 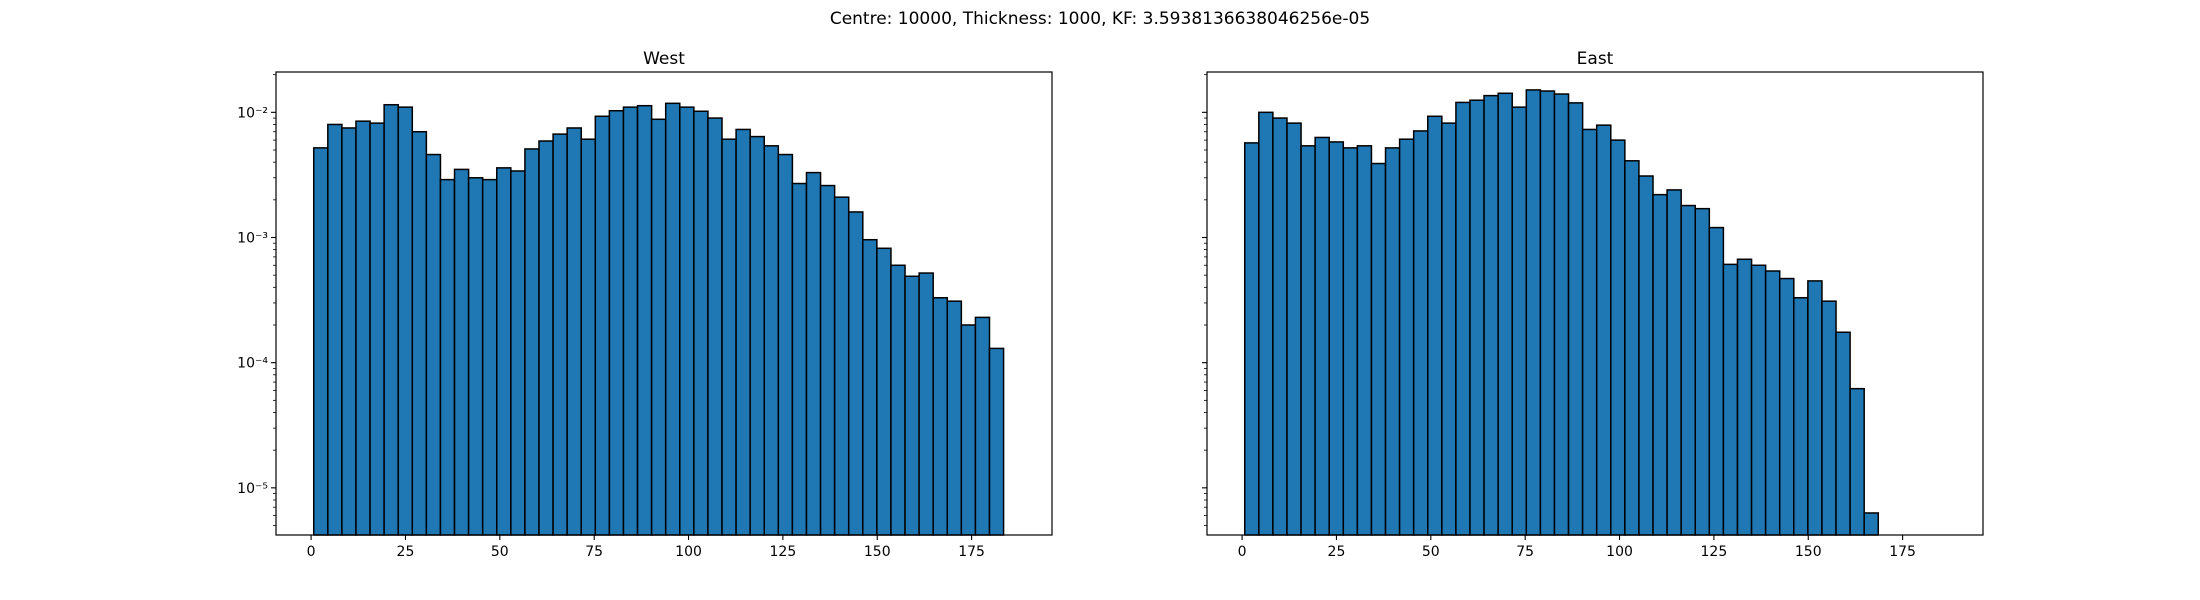 What do you see at coordinates (1431, 552) in the screenshot?
I see `east-x-tick-label: 50` at bounding box center [1431, 552].